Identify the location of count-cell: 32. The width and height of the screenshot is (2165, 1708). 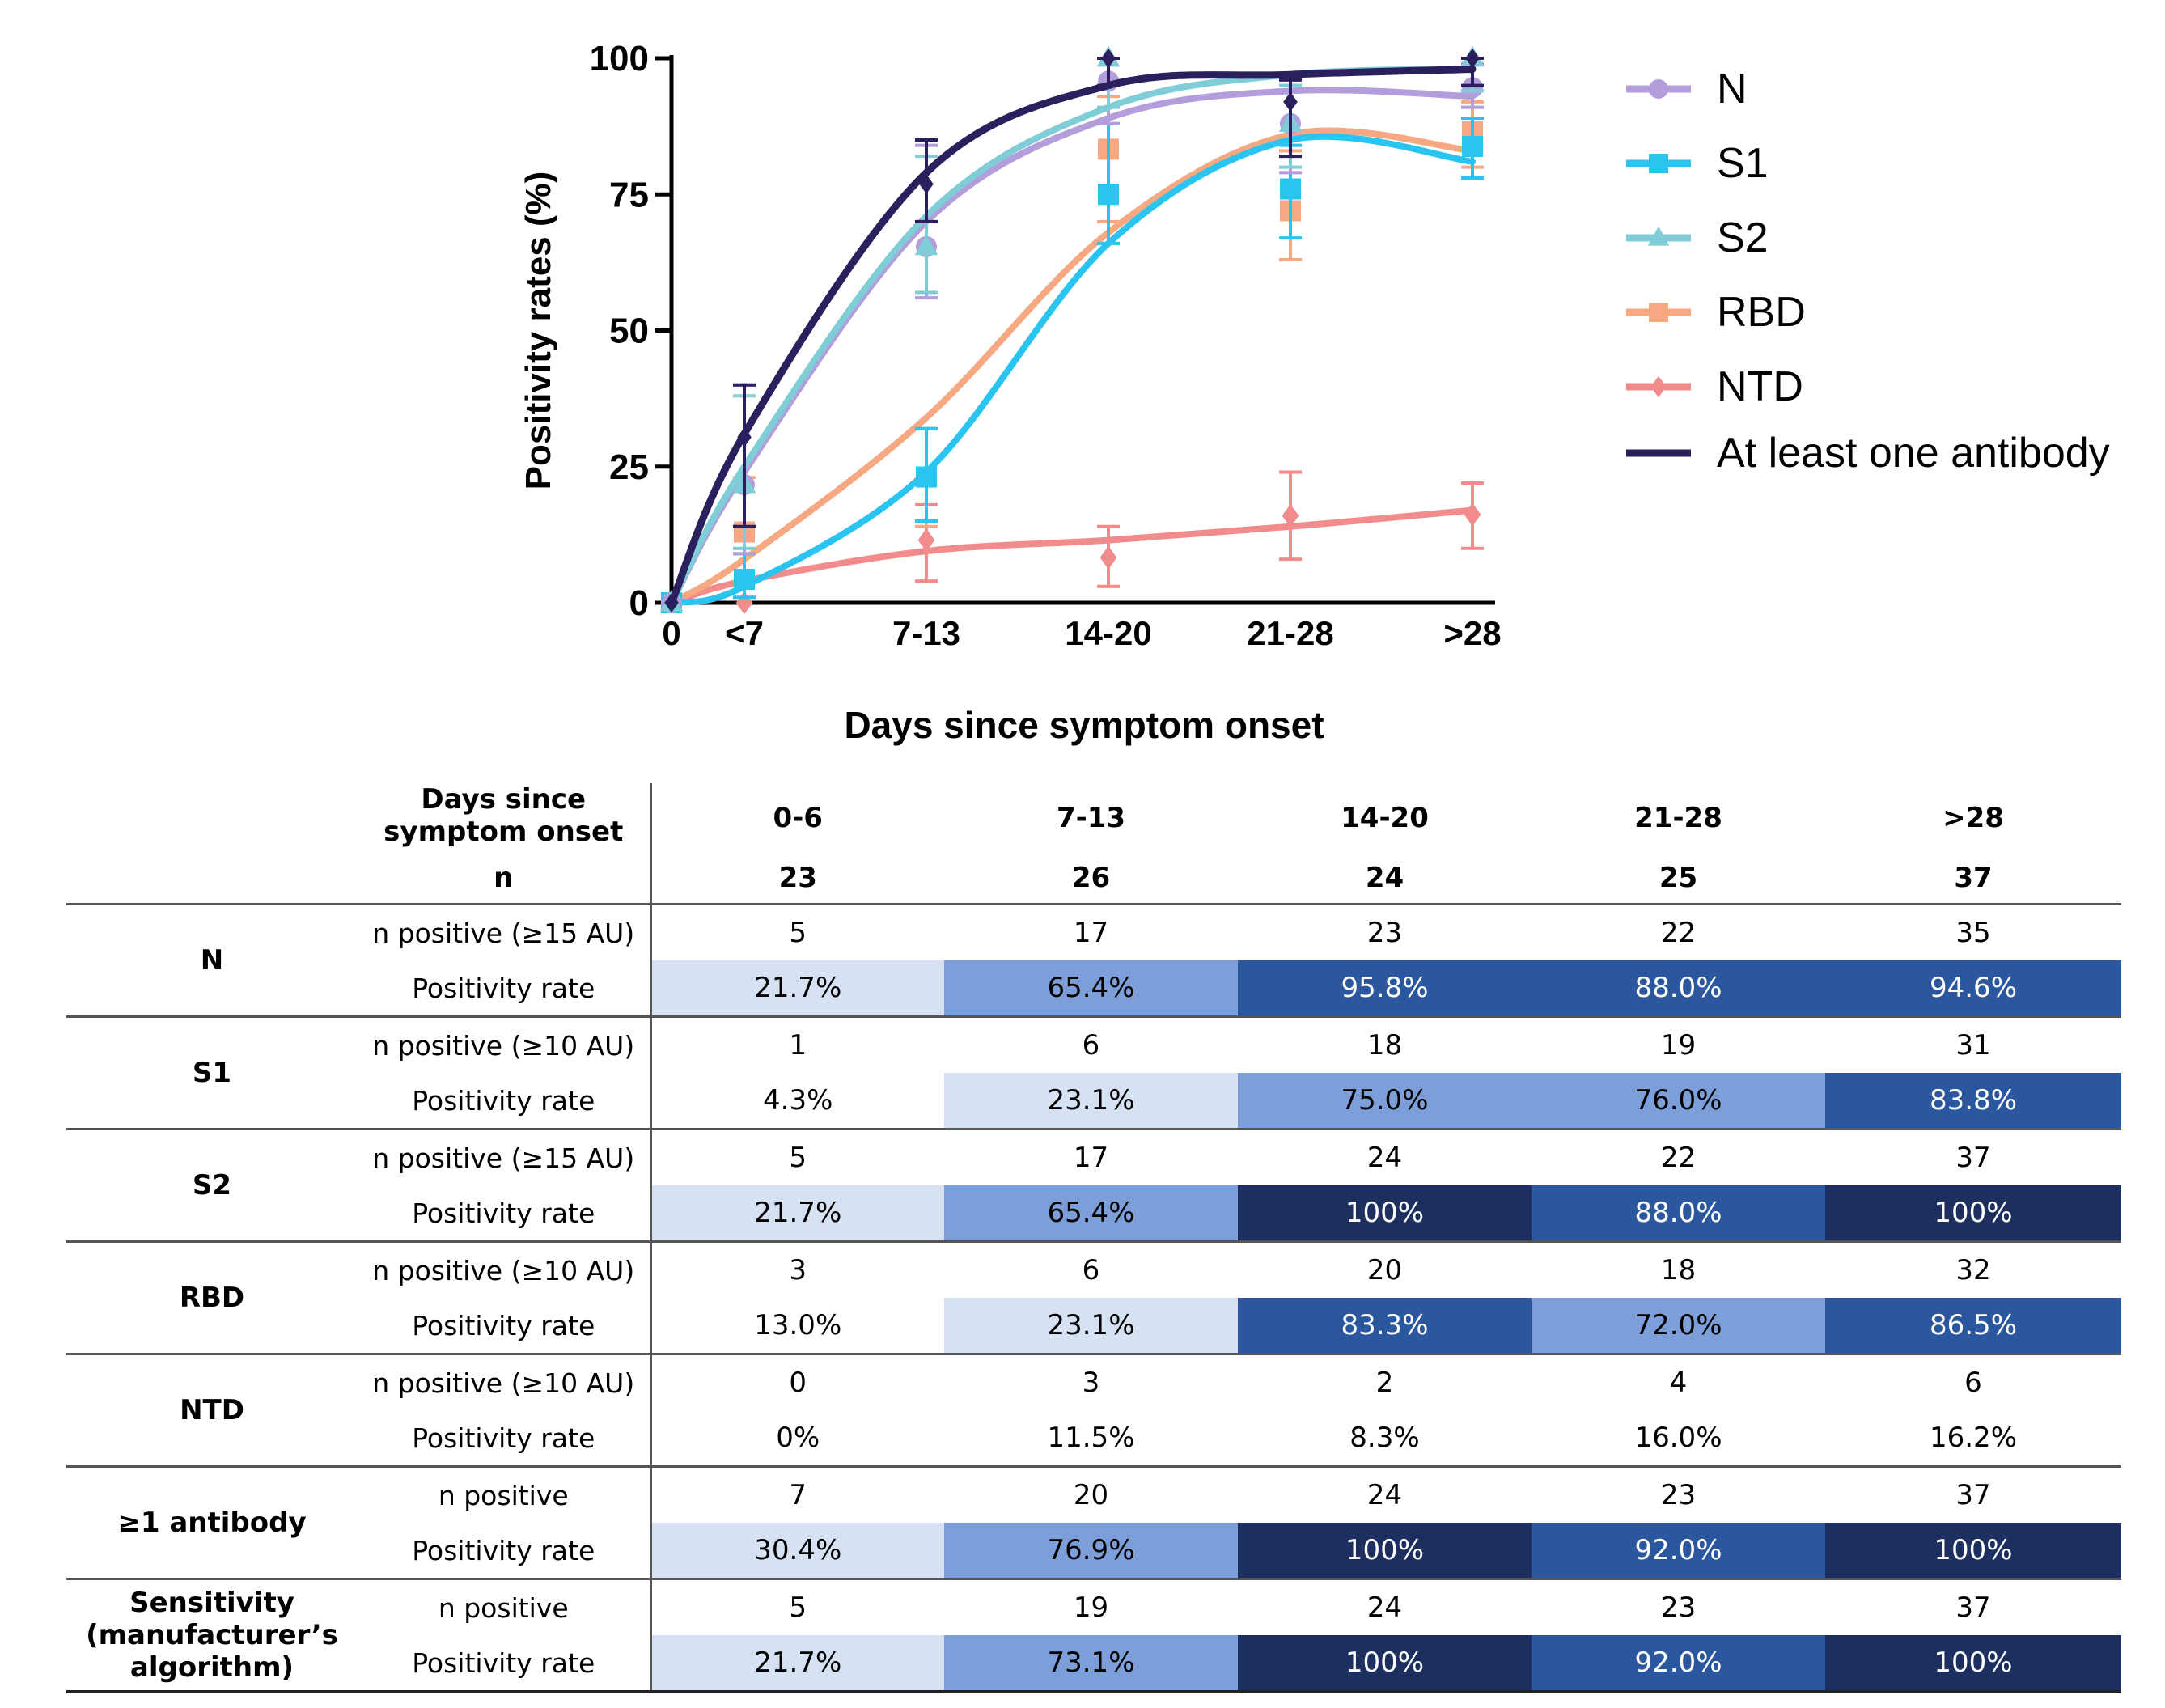
(1973, 1270).